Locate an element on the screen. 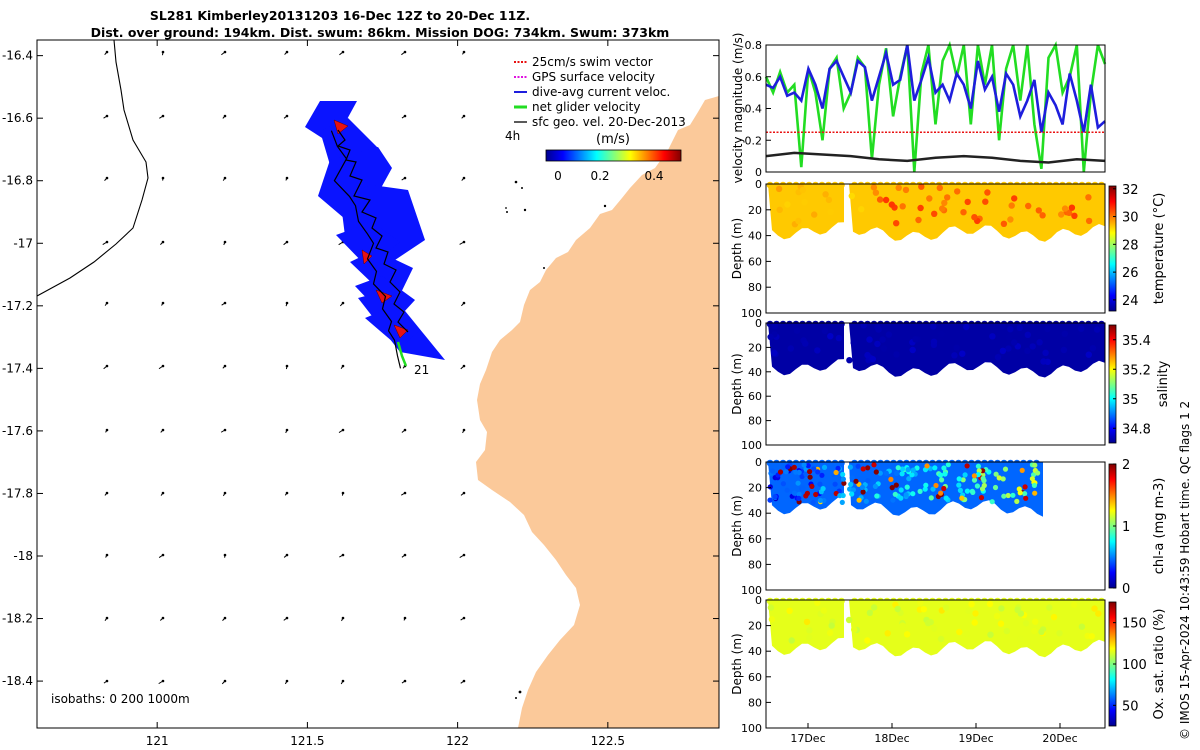  section-y-tick-label: 20 is located at coordinates (755, 626).